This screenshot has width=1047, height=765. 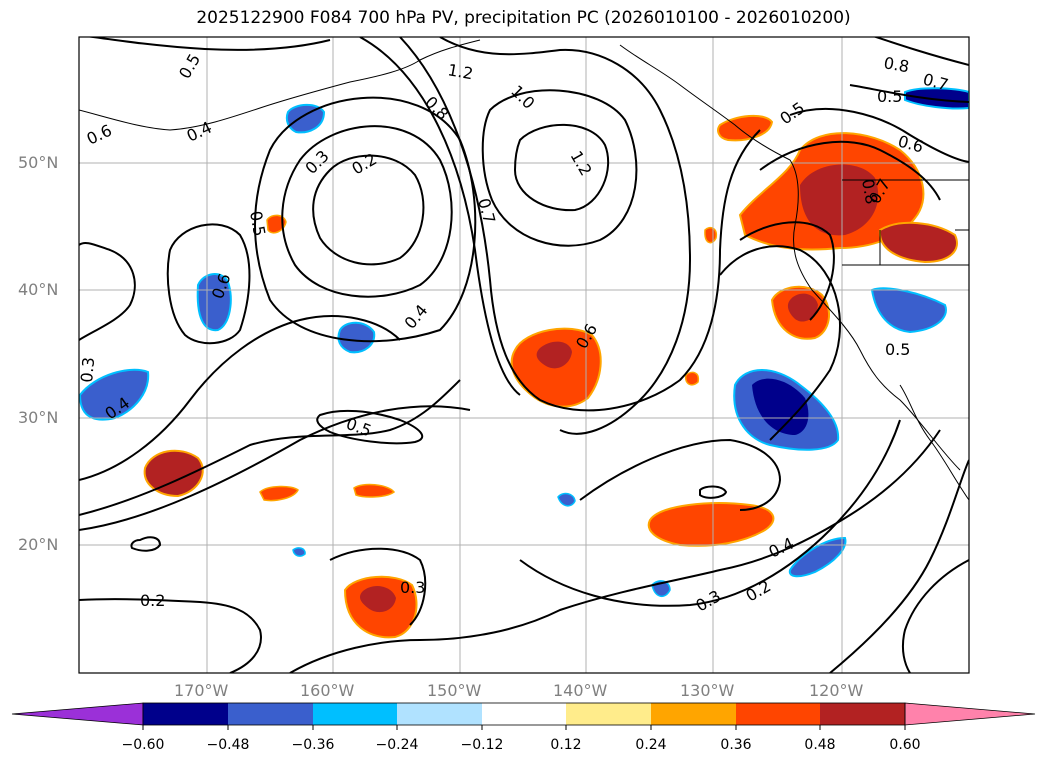 What do you see at coordinates (522, 96) in the screenshot?
I see `contour-label: 1.0` at bounding box center [522, 96].